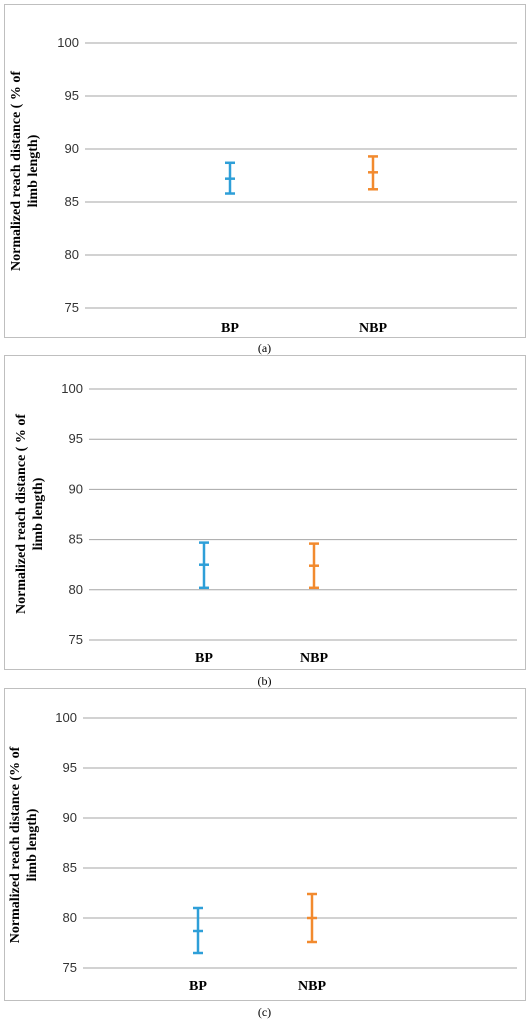  Describe the element at coordinates (264, 1012) in the screenshot. I see `caption-c: (c)` at that location.